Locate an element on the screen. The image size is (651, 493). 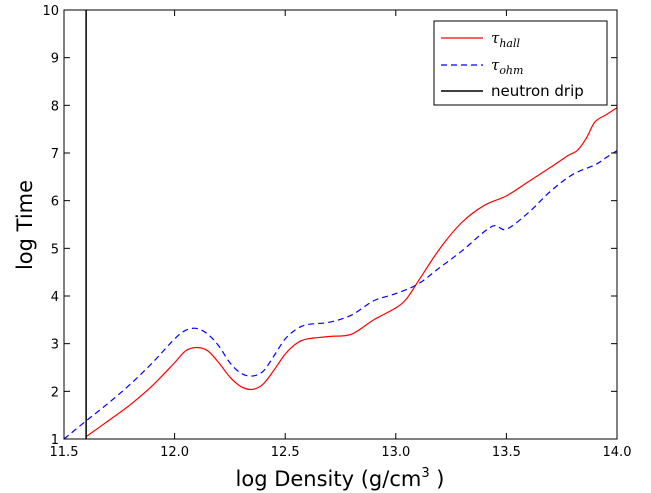
legend-ohm-label-sub: ohm is located at coordinates (511, 70).